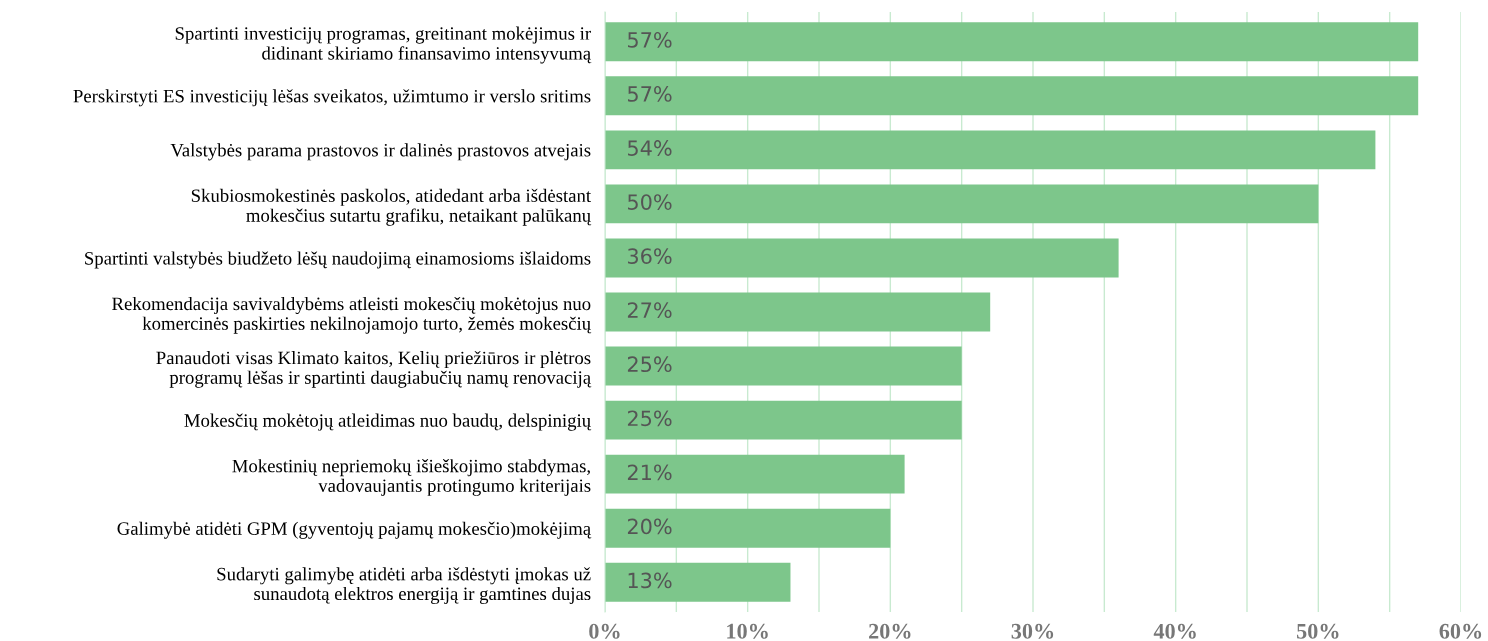  What do you see at coordinates (650, 580) in the screenshot?
I see `data-label: 13%` at bounding box center [650, 580].